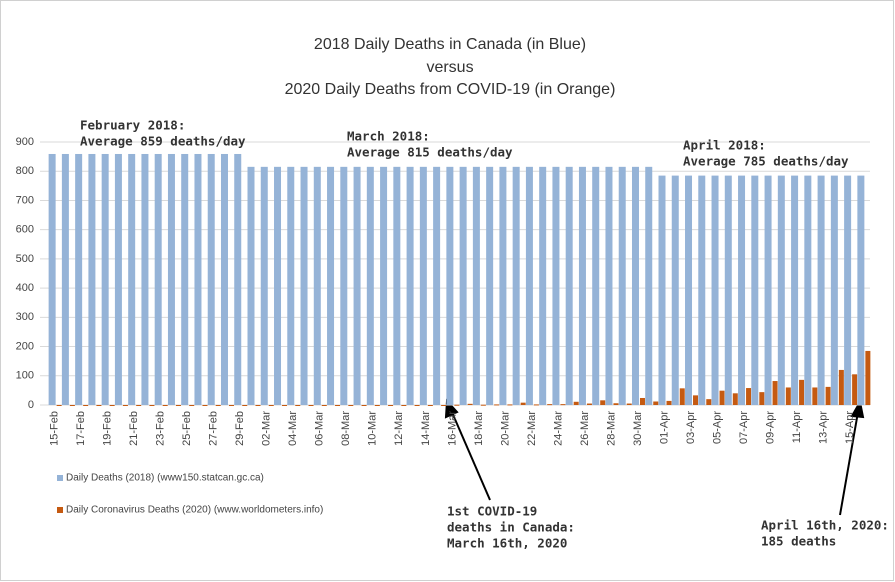 The width and height of the screenshot is (895, 582). I want to click on x-tick-label: 10-Mar, so click(373, 428).